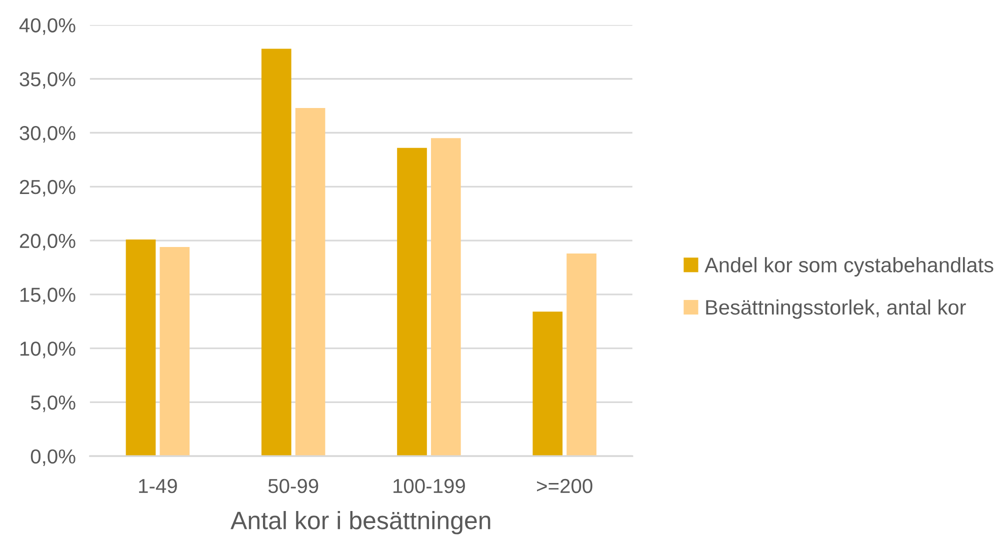 The width and height of the screenshot is (999, 543). What do you see at coordinates (293, 486) in the screenshot?
I see `x-tick-label: 50-99` at bounding box center [293, 486].